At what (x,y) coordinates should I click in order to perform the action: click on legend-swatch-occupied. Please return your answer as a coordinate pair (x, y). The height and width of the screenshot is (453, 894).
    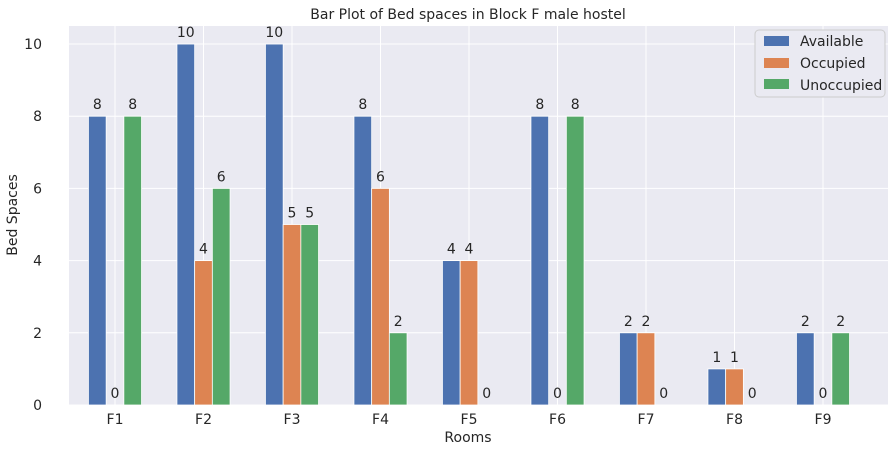
    Looking at the image, I should click on (776, 63).